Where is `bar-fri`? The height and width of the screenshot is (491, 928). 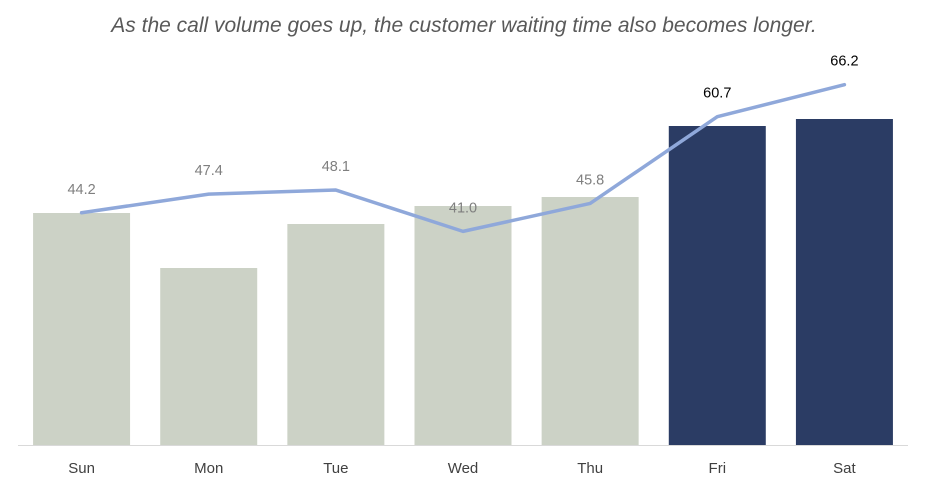 bar-fri is located at coordinates (717, 285).